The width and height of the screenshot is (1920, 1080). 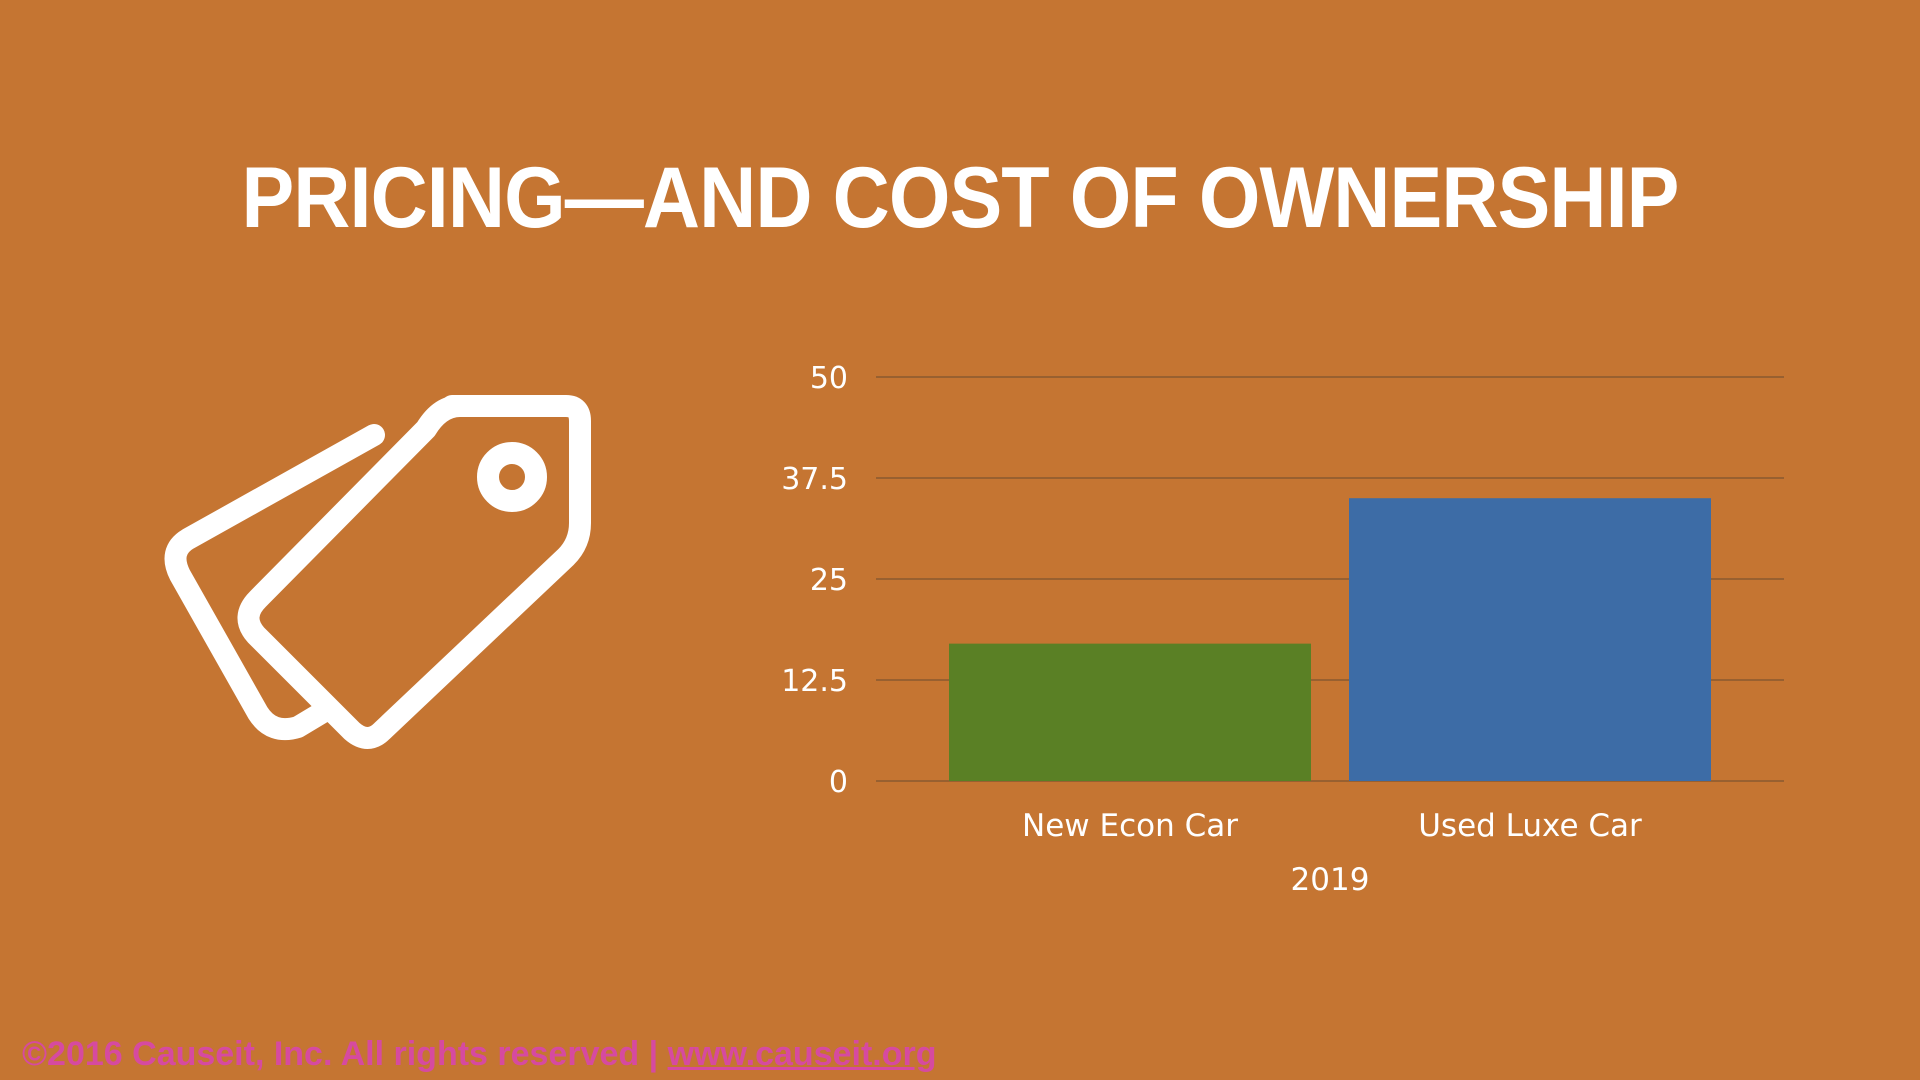 What do you see at coordinates (814, 681) in the screenshot?
I see `y-tick-label: 12.5` at bounding box center [814, 681].